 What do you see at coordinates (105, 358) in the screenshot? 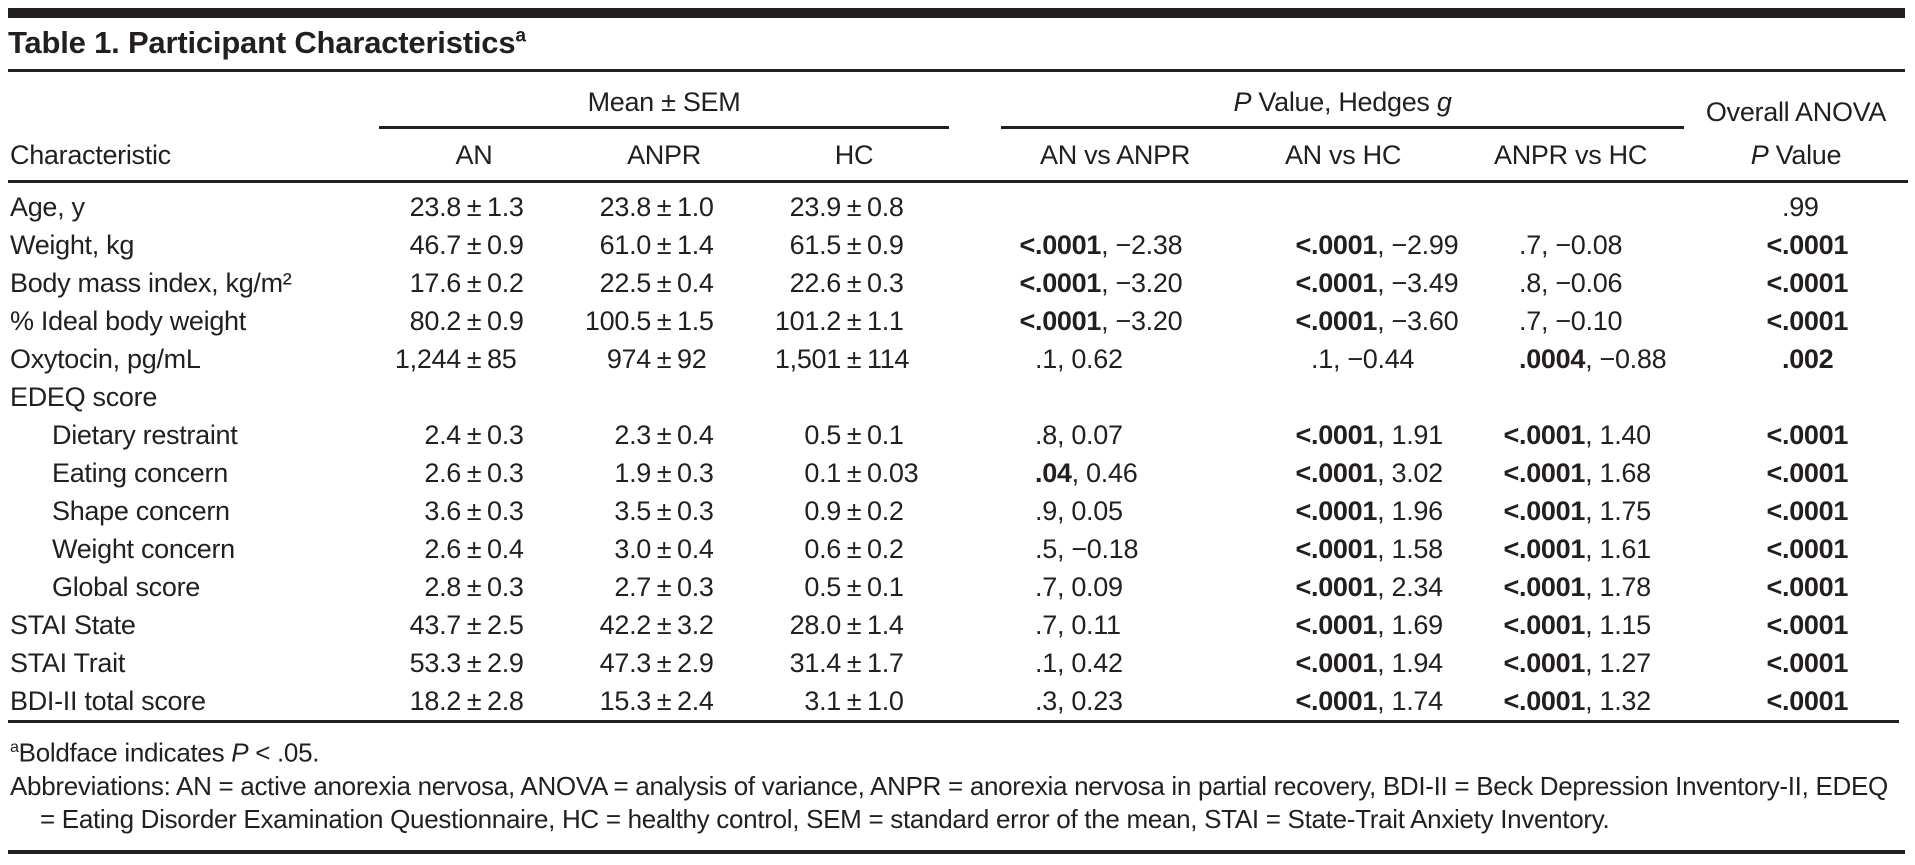
I see `row-label: Oxytocin, pg/mL` at bounding box center [105, 358].